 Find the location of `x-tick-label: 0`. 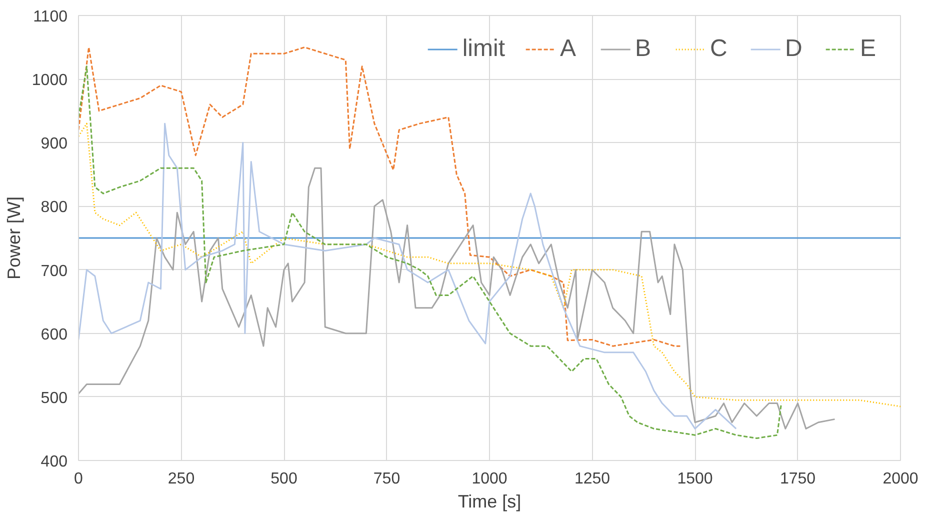

x-tick-label: 0 is located at coordinates (79, 479).